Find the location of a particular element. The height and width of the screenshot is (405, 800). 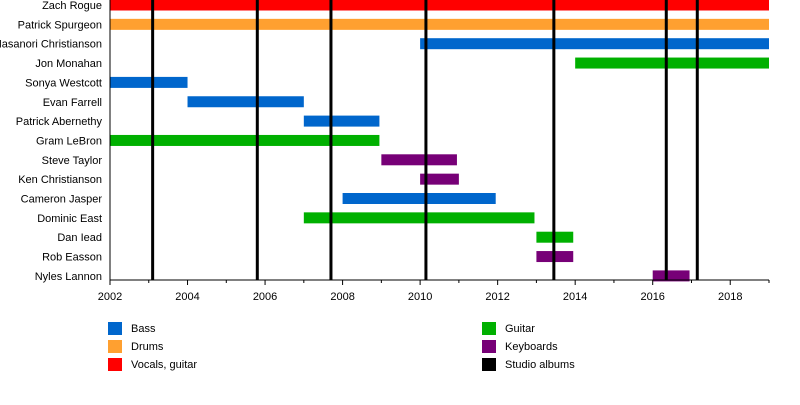

x-tick-label: 2012 is located at coordinates (497, 297).